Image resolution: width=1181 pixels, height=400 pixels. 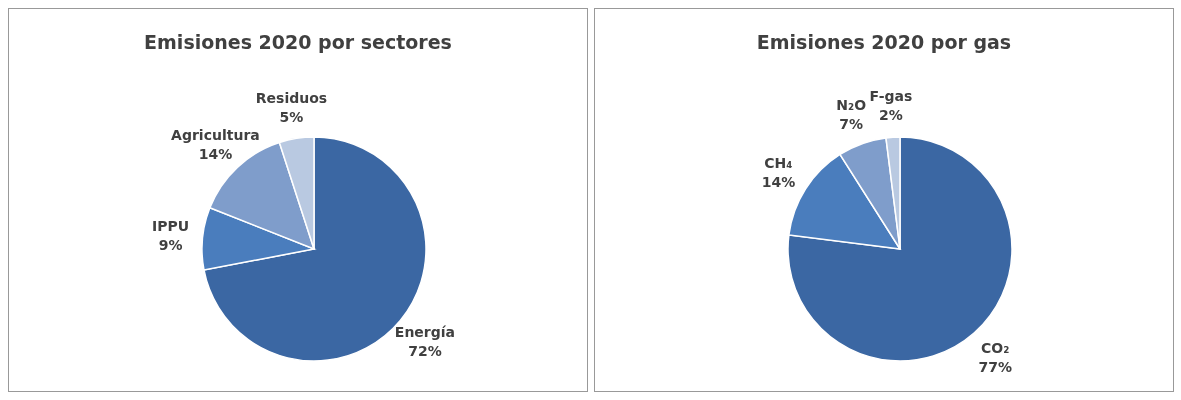 What do you see at coordinates (298, 42) in the screenshot?
I see `chart-title: Emisiones 2020 por sectores` at bounding box center [298, 42].